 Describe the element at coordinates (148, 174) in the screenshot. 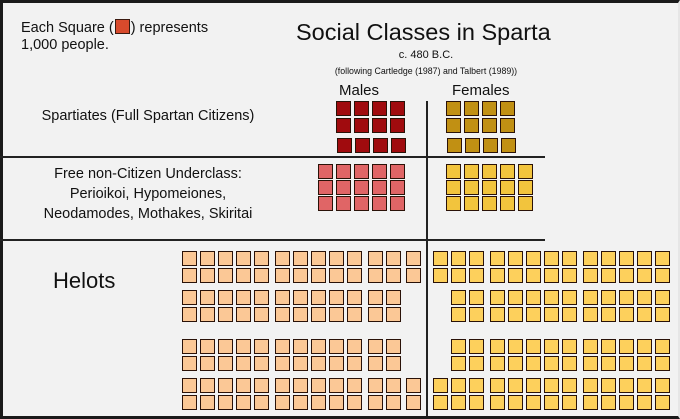

I see `underclass-line1: Free non-Citizen Underclass:` at that location.